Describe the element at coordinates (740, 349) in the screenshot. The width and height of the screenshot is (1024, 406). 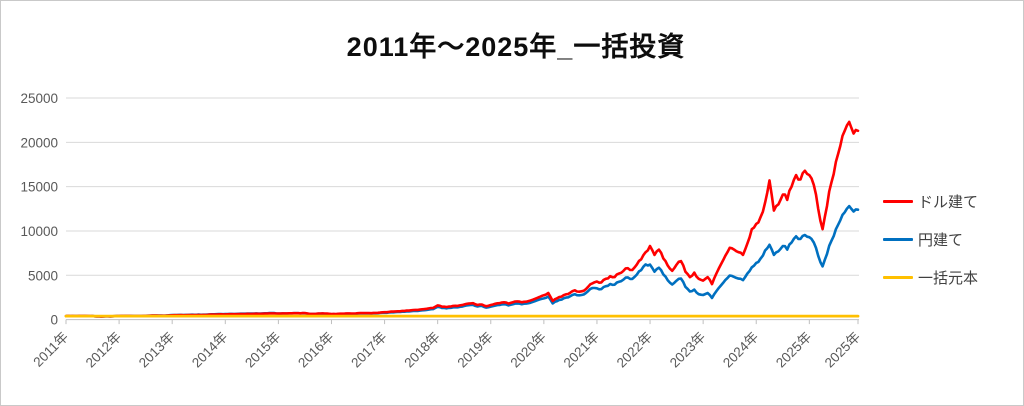
I see `x-axis-tick-label: 2024年` at that location.